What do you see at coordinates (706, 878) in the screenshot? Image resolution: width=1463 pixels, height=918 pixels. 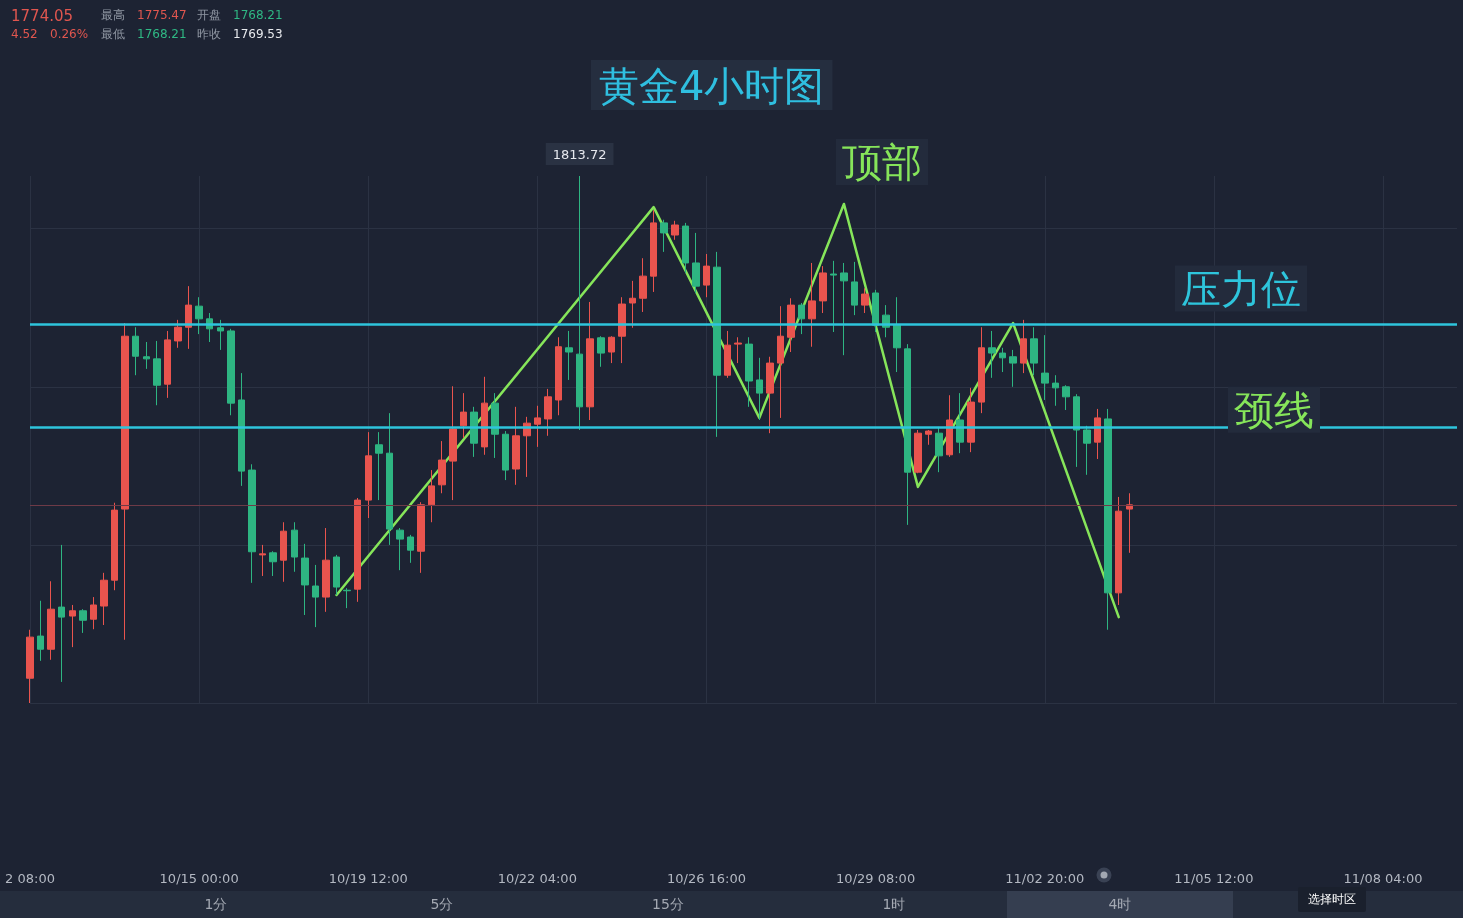 I see `x-tick-label: 10/26 16:00` at bounding box center [706, 878].